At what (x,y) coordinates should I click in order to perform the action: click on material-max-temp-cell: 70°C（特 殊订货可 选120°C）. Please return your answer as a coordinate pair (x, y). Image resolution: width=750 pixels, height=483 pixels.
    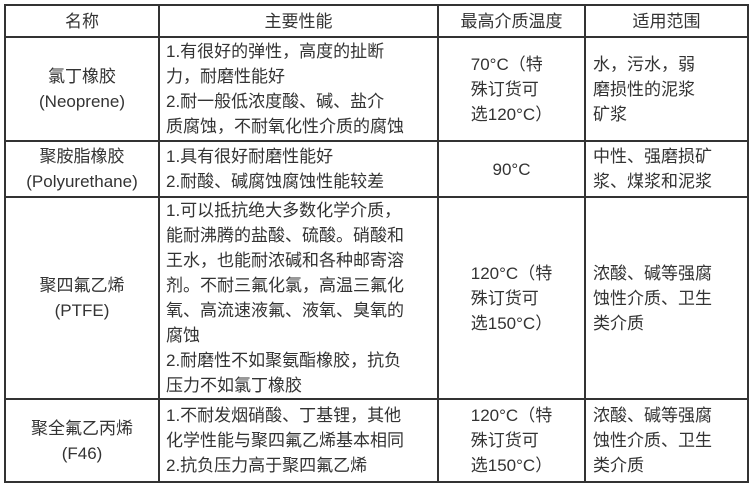
    Looking at the image, I should click on (511, 89).